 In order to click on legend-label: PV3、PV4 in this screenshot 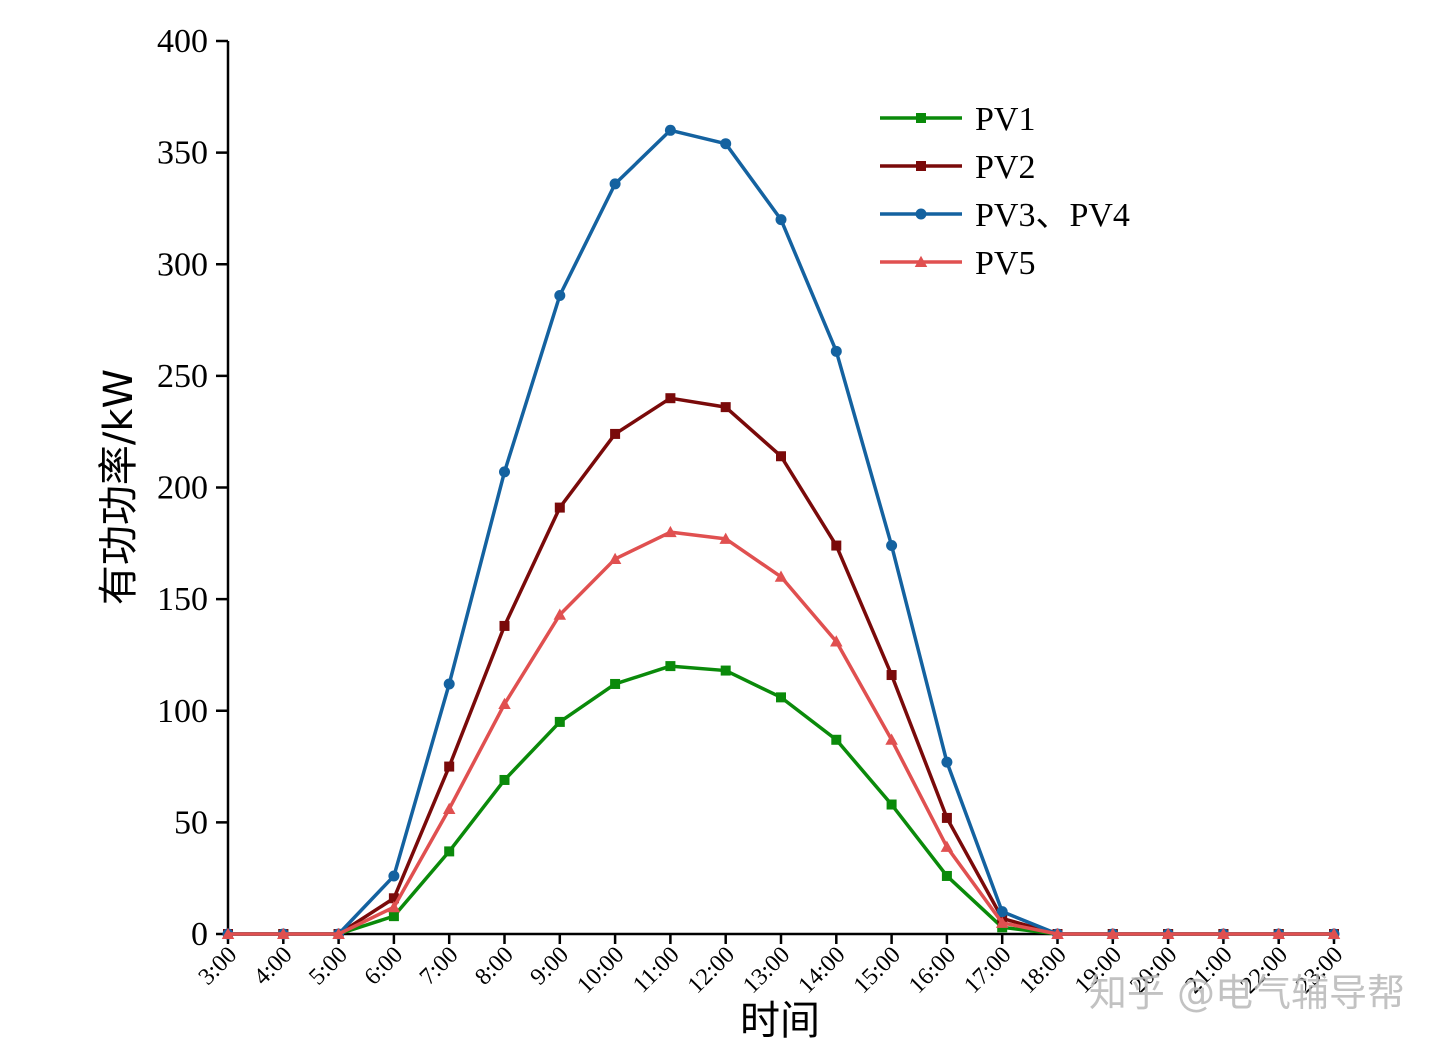, I will do `click(1052, 215)`.